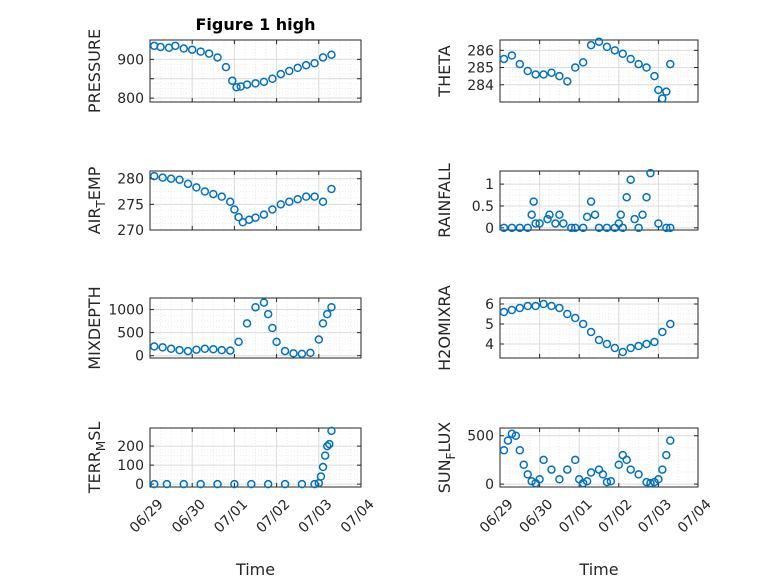  I want to click on y-tick-label: 6, so click(489, 305).